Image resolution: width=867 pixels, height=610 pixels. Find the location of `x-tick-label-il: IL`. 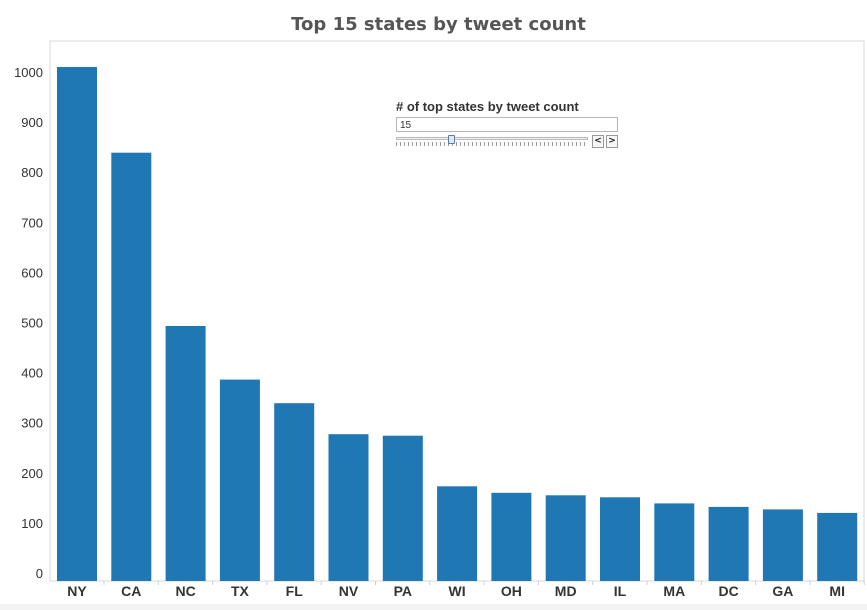

x-tick-label-il: IL is located at coordinates (620, 591).